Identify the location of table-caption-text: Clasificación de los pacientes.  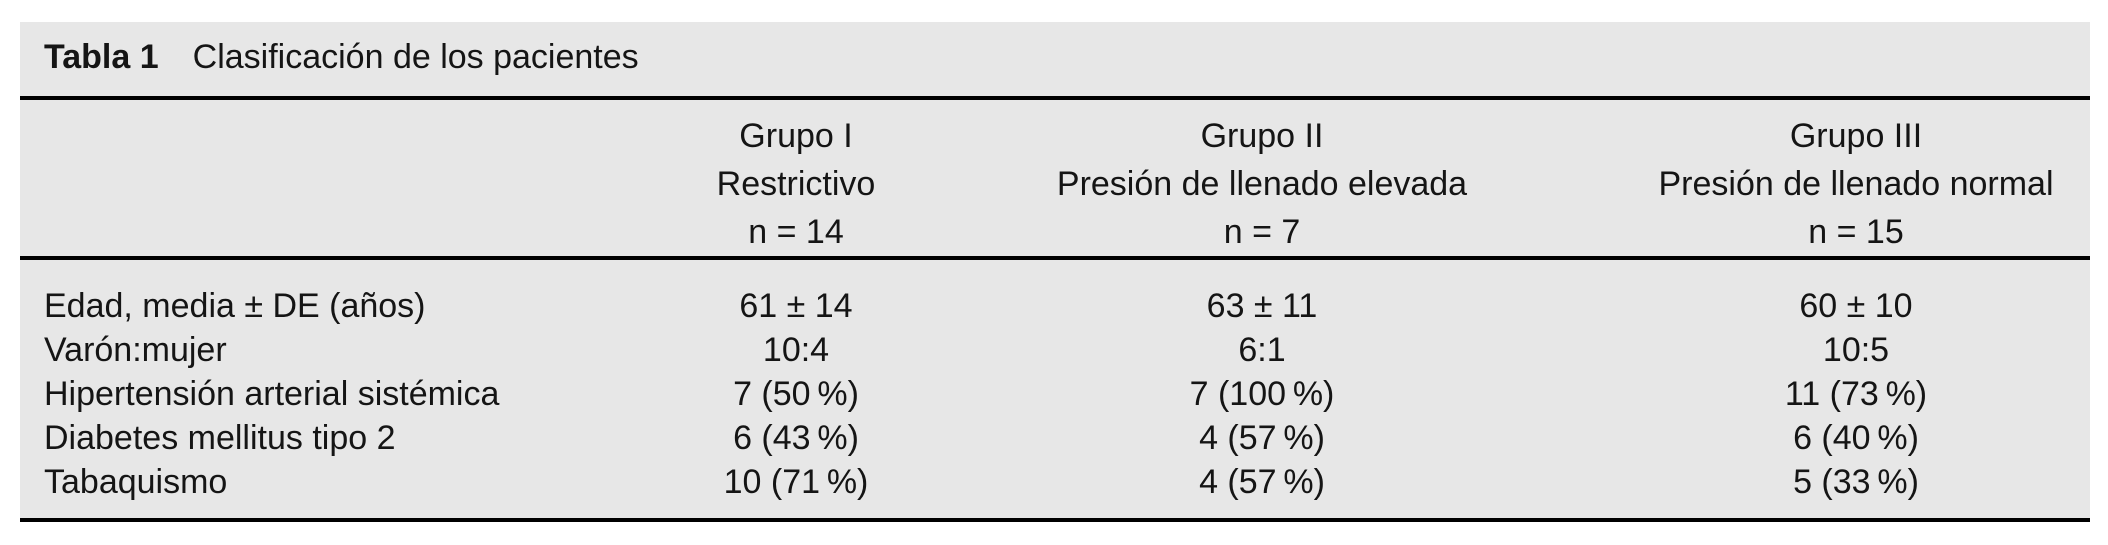
(415, 57).